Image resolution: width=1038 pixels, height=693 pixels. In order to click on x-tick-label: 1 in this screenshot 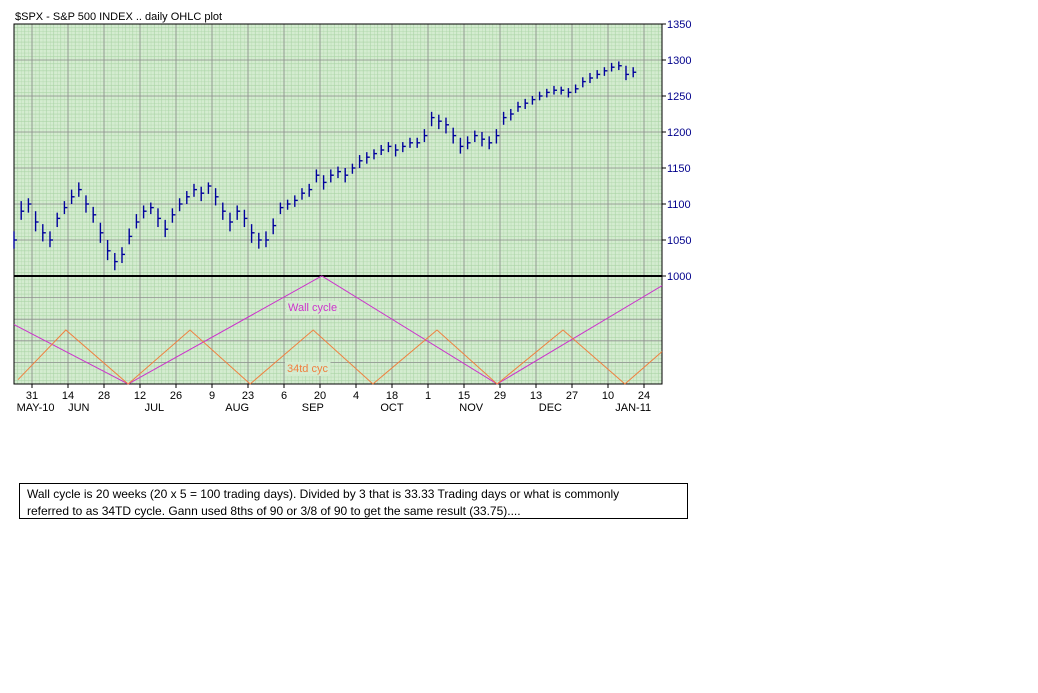, I will do `click(428, 396)`.